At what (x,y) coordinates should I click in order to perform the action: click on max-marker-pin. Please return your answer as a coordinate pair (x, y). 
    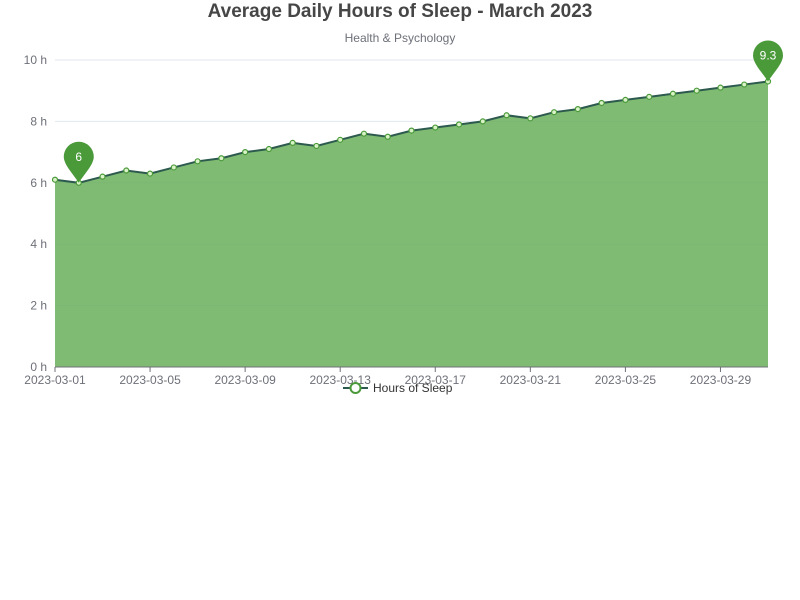
    Looking at the image, I should click on (768, 61).